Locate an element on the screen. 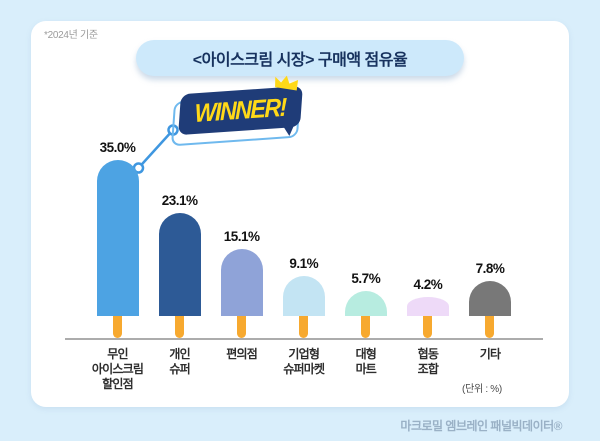  page-title: <아이스크림 시장> 구매액 점유율 is located at coordinates (300, 60).